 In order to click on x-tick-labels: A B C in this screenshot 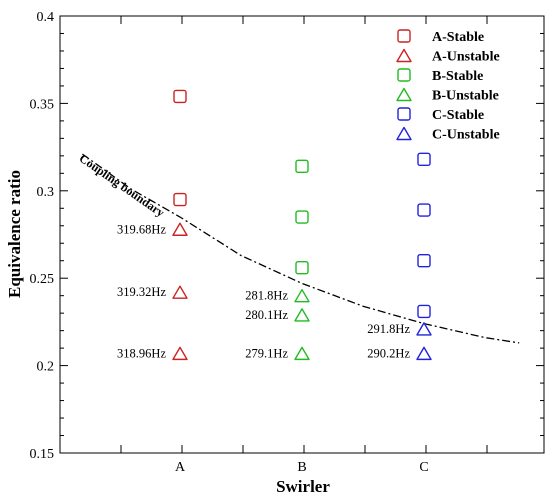, I will do `click(302, 467)`.